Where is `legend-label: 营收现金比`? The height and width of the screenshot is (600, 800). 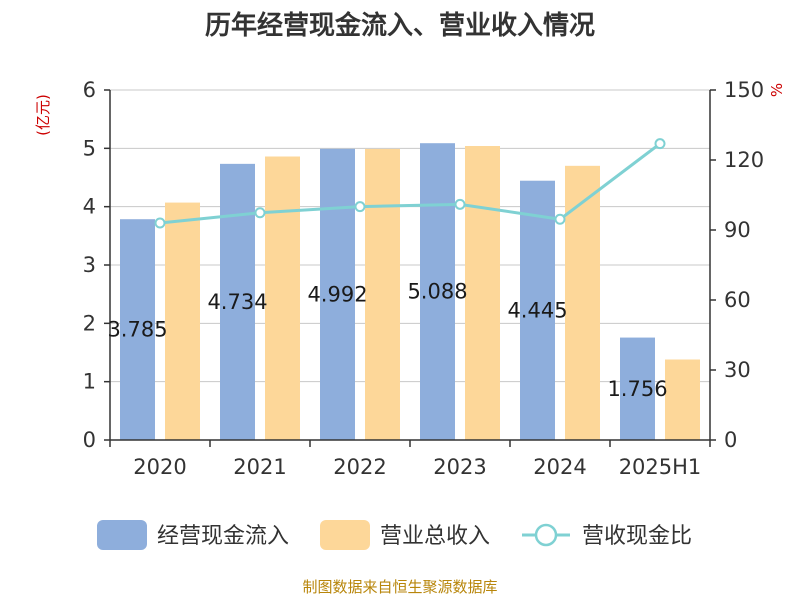 legend-label: 营收现金比 is located at coordinates (637, 536).